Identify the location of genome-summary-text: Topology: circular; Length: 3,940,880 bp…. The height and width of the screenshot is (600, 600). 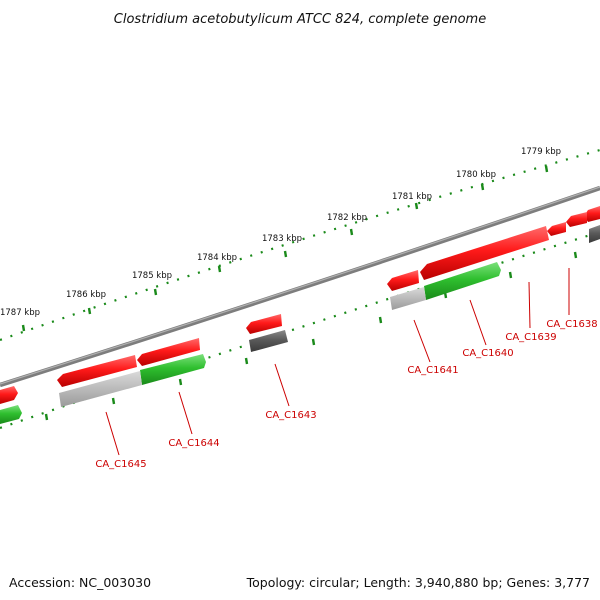
(418, 582).